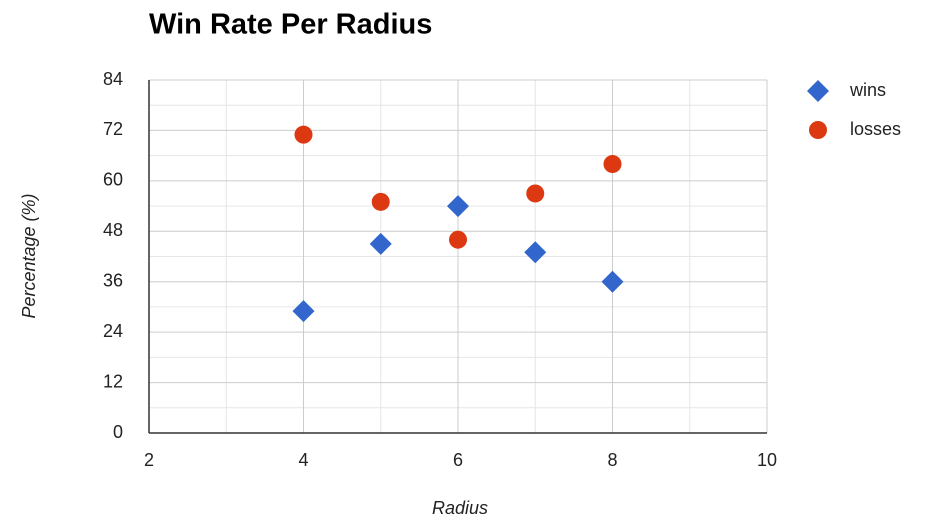 The width and height of the screenshot is (931, 523). What do you see at coordinates (113, 129) in the screenshot?
I see `y-tick-label: 72` at bounding box center [113, 129].